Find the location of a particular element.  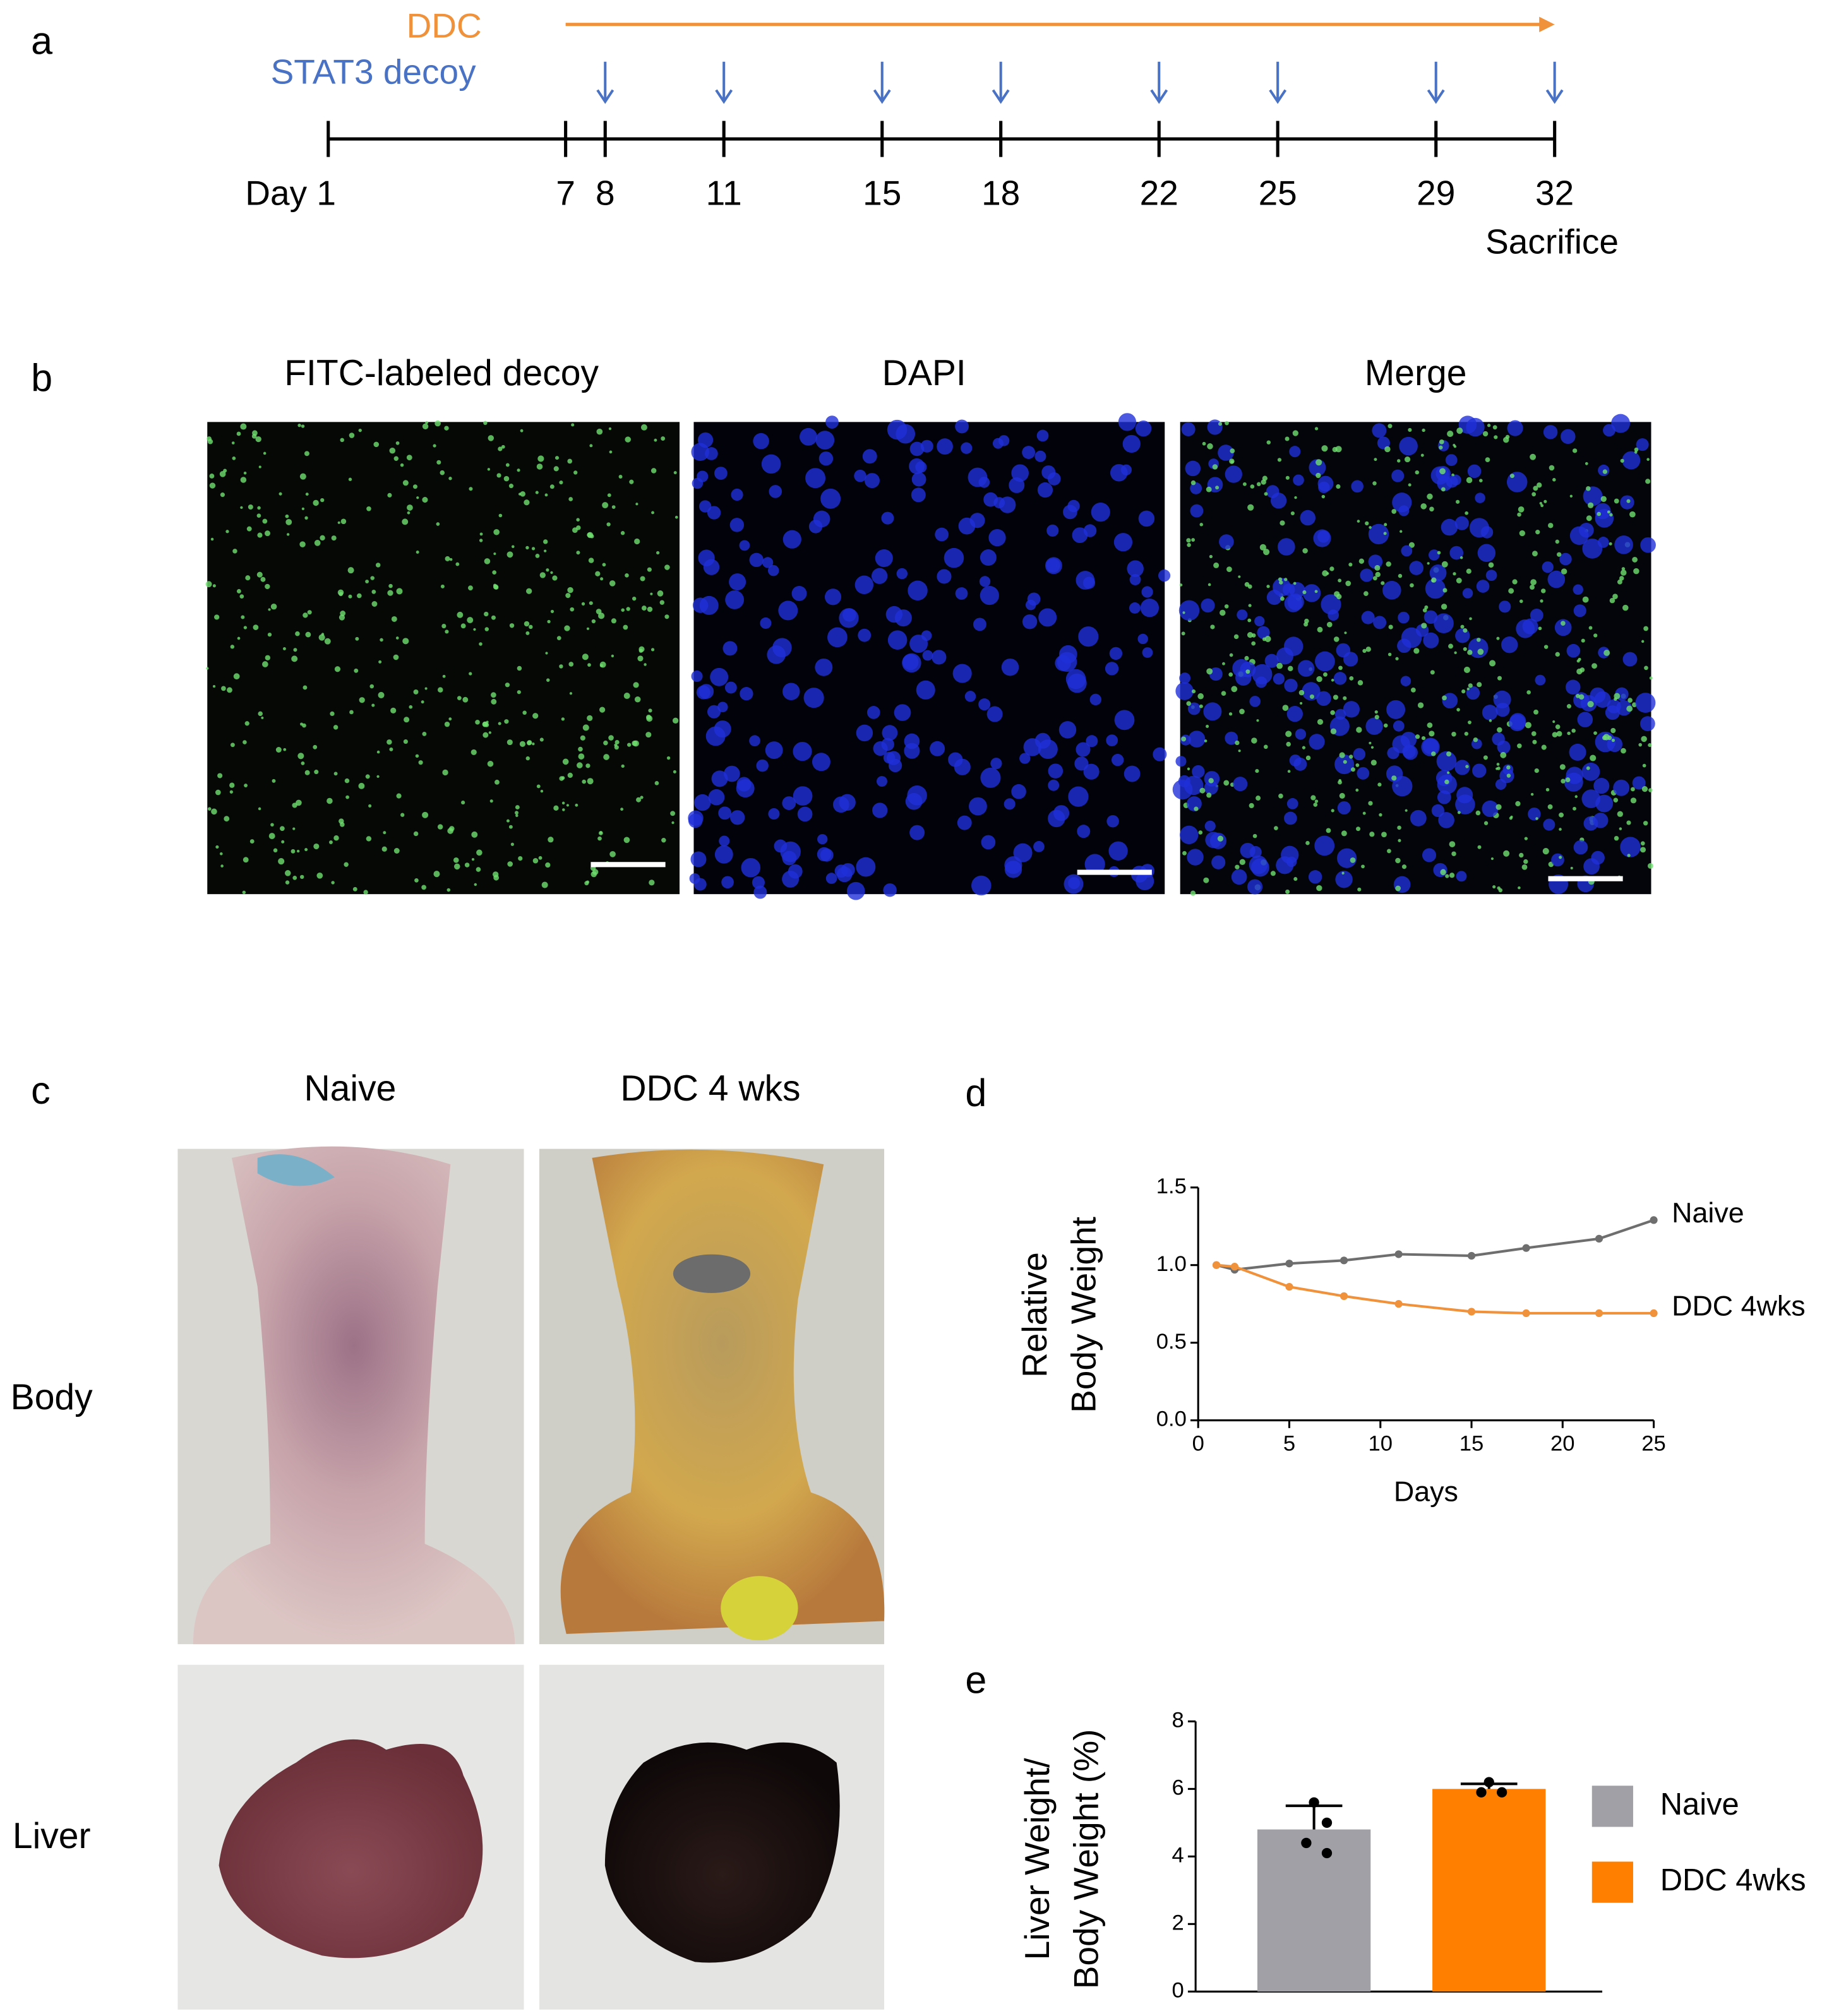

image-title: DAPI is located at coordinates (924, 373).